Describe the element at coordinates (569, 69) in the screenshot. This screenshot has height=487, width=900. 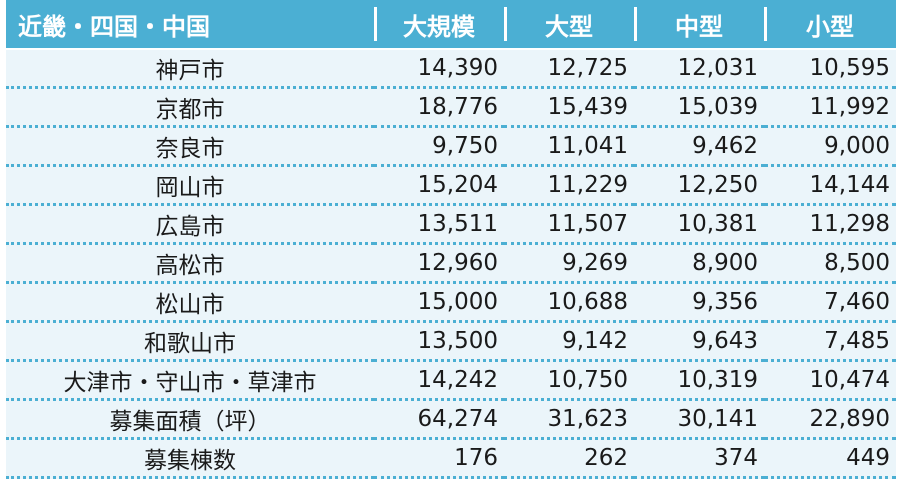
I see `large-cell: 12,725` at that location.